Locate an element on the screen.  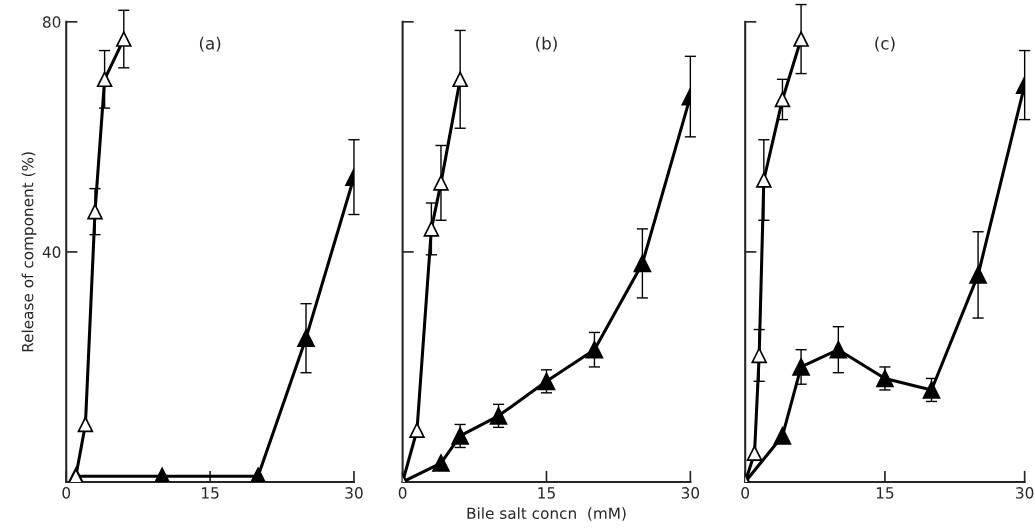
text: (b) is located at coordinates (546, 44).